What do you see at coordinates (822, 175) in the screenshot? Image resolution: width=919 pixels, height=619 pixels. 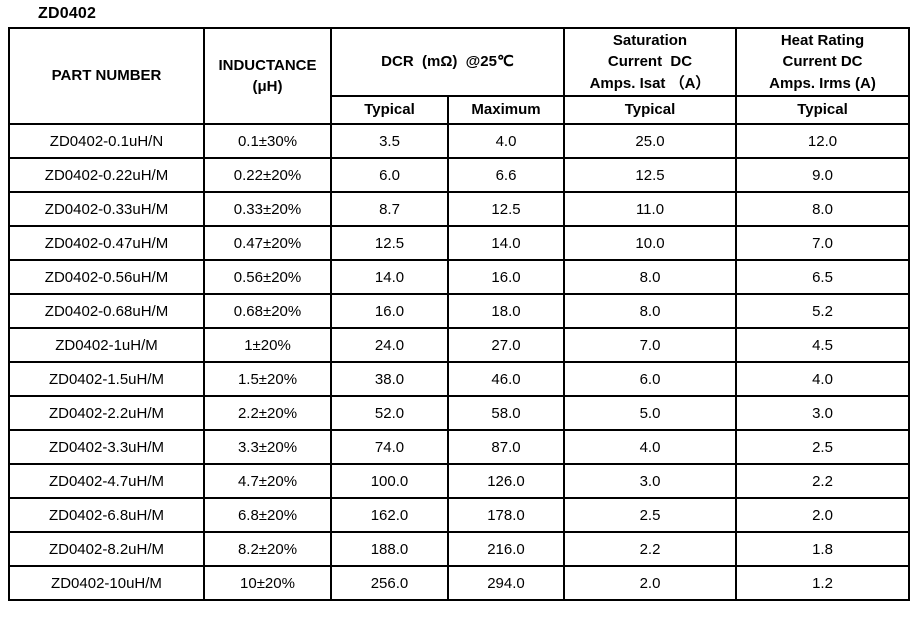 I see `irms-typical-cell: 9.0` at bounding box center [822, 175].